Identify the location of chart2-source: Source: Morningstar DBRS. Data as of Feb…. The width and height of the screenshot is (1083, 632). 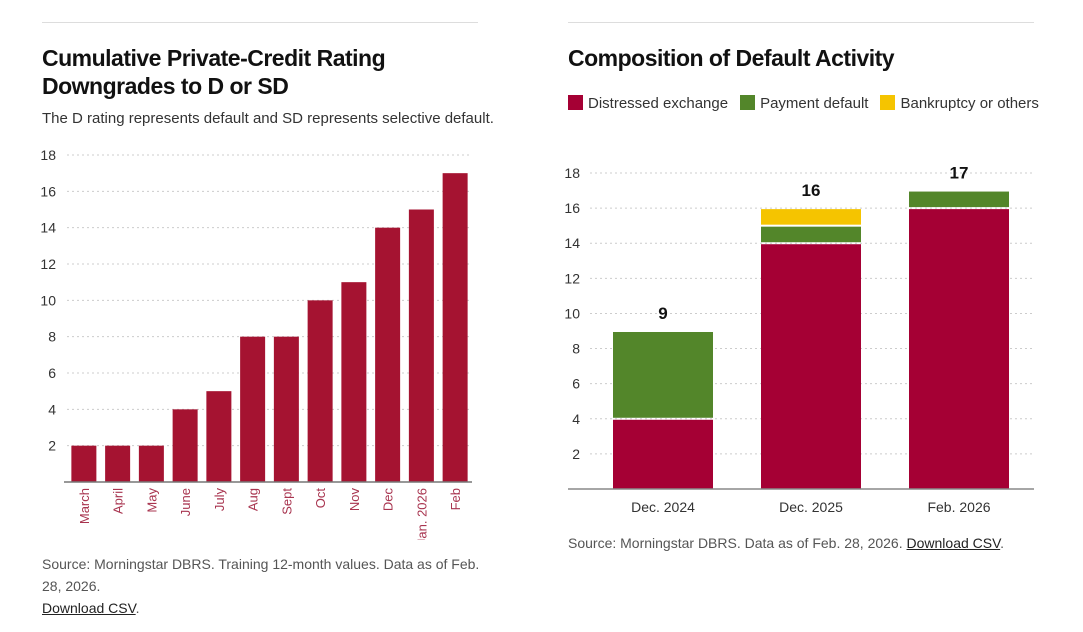
(786, 543).